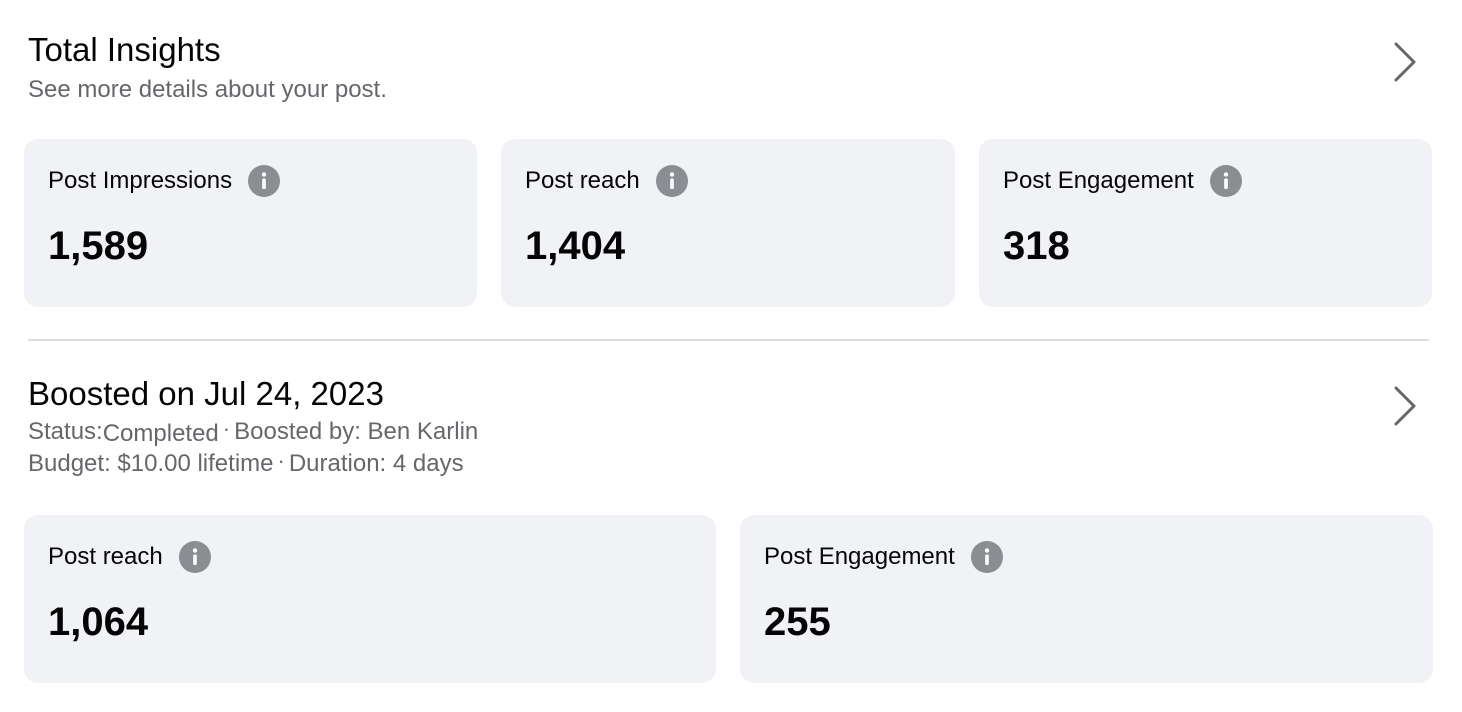 This screenshot has height=712, width=1462. What do you see at coordinates (356, 431) in the screenshot?
I see `boosted-by: Boosted by: Ben Karlin` at bounding box center [356, 431].